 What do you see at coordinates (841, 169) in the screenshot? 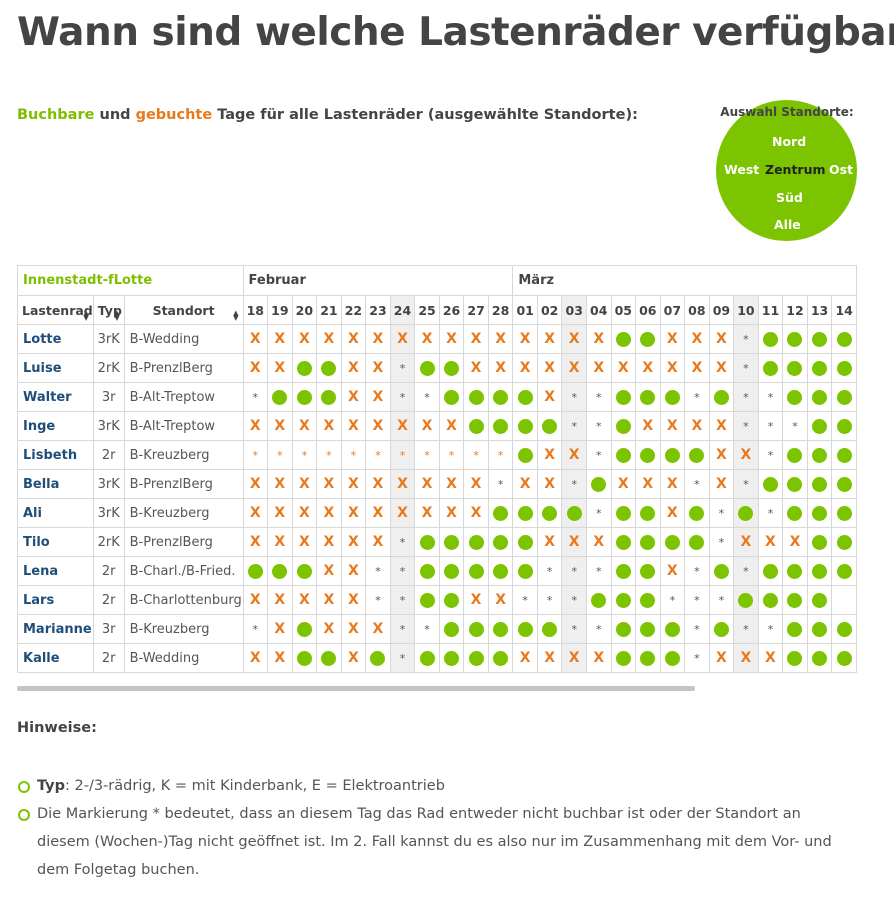
I see `location-ost: Ost` at bounding box center [841, 169].